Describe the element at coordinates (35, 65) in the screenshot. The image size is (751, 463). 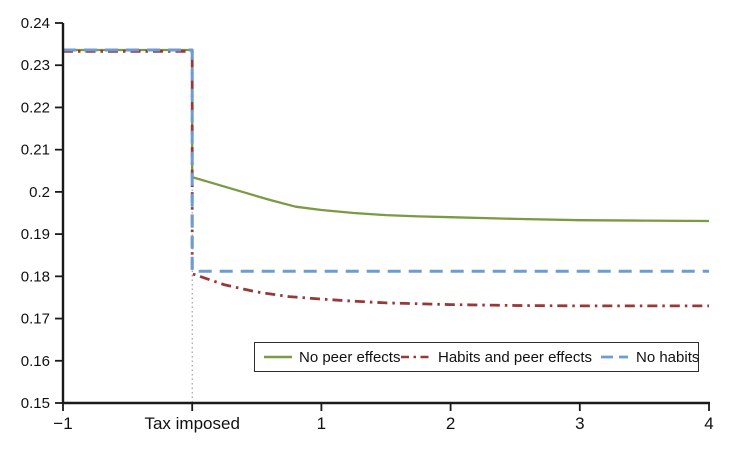
I see `y-tick-label: 0.23` at that location.